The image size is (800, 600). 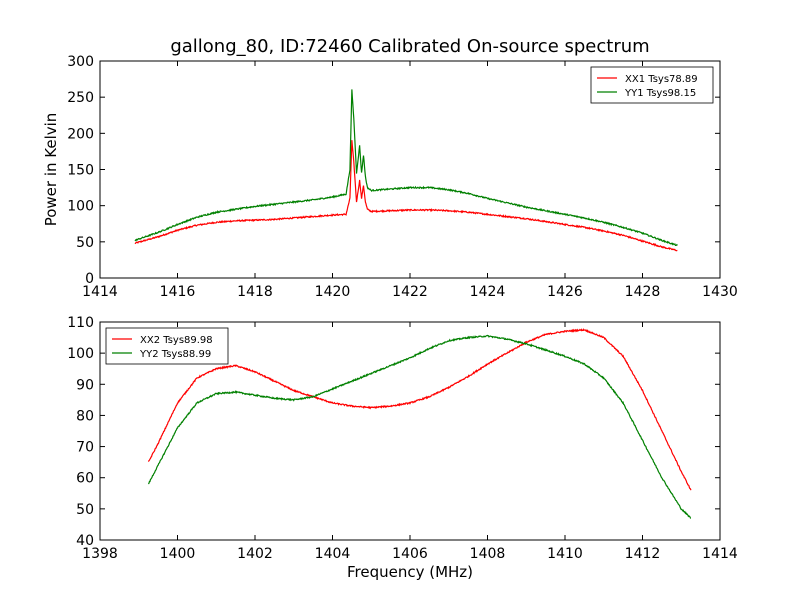 What do you see at coordinates (80, 134) in the screenshot?
I see `y-tick-label: 200` at bounding box center [80, 134].